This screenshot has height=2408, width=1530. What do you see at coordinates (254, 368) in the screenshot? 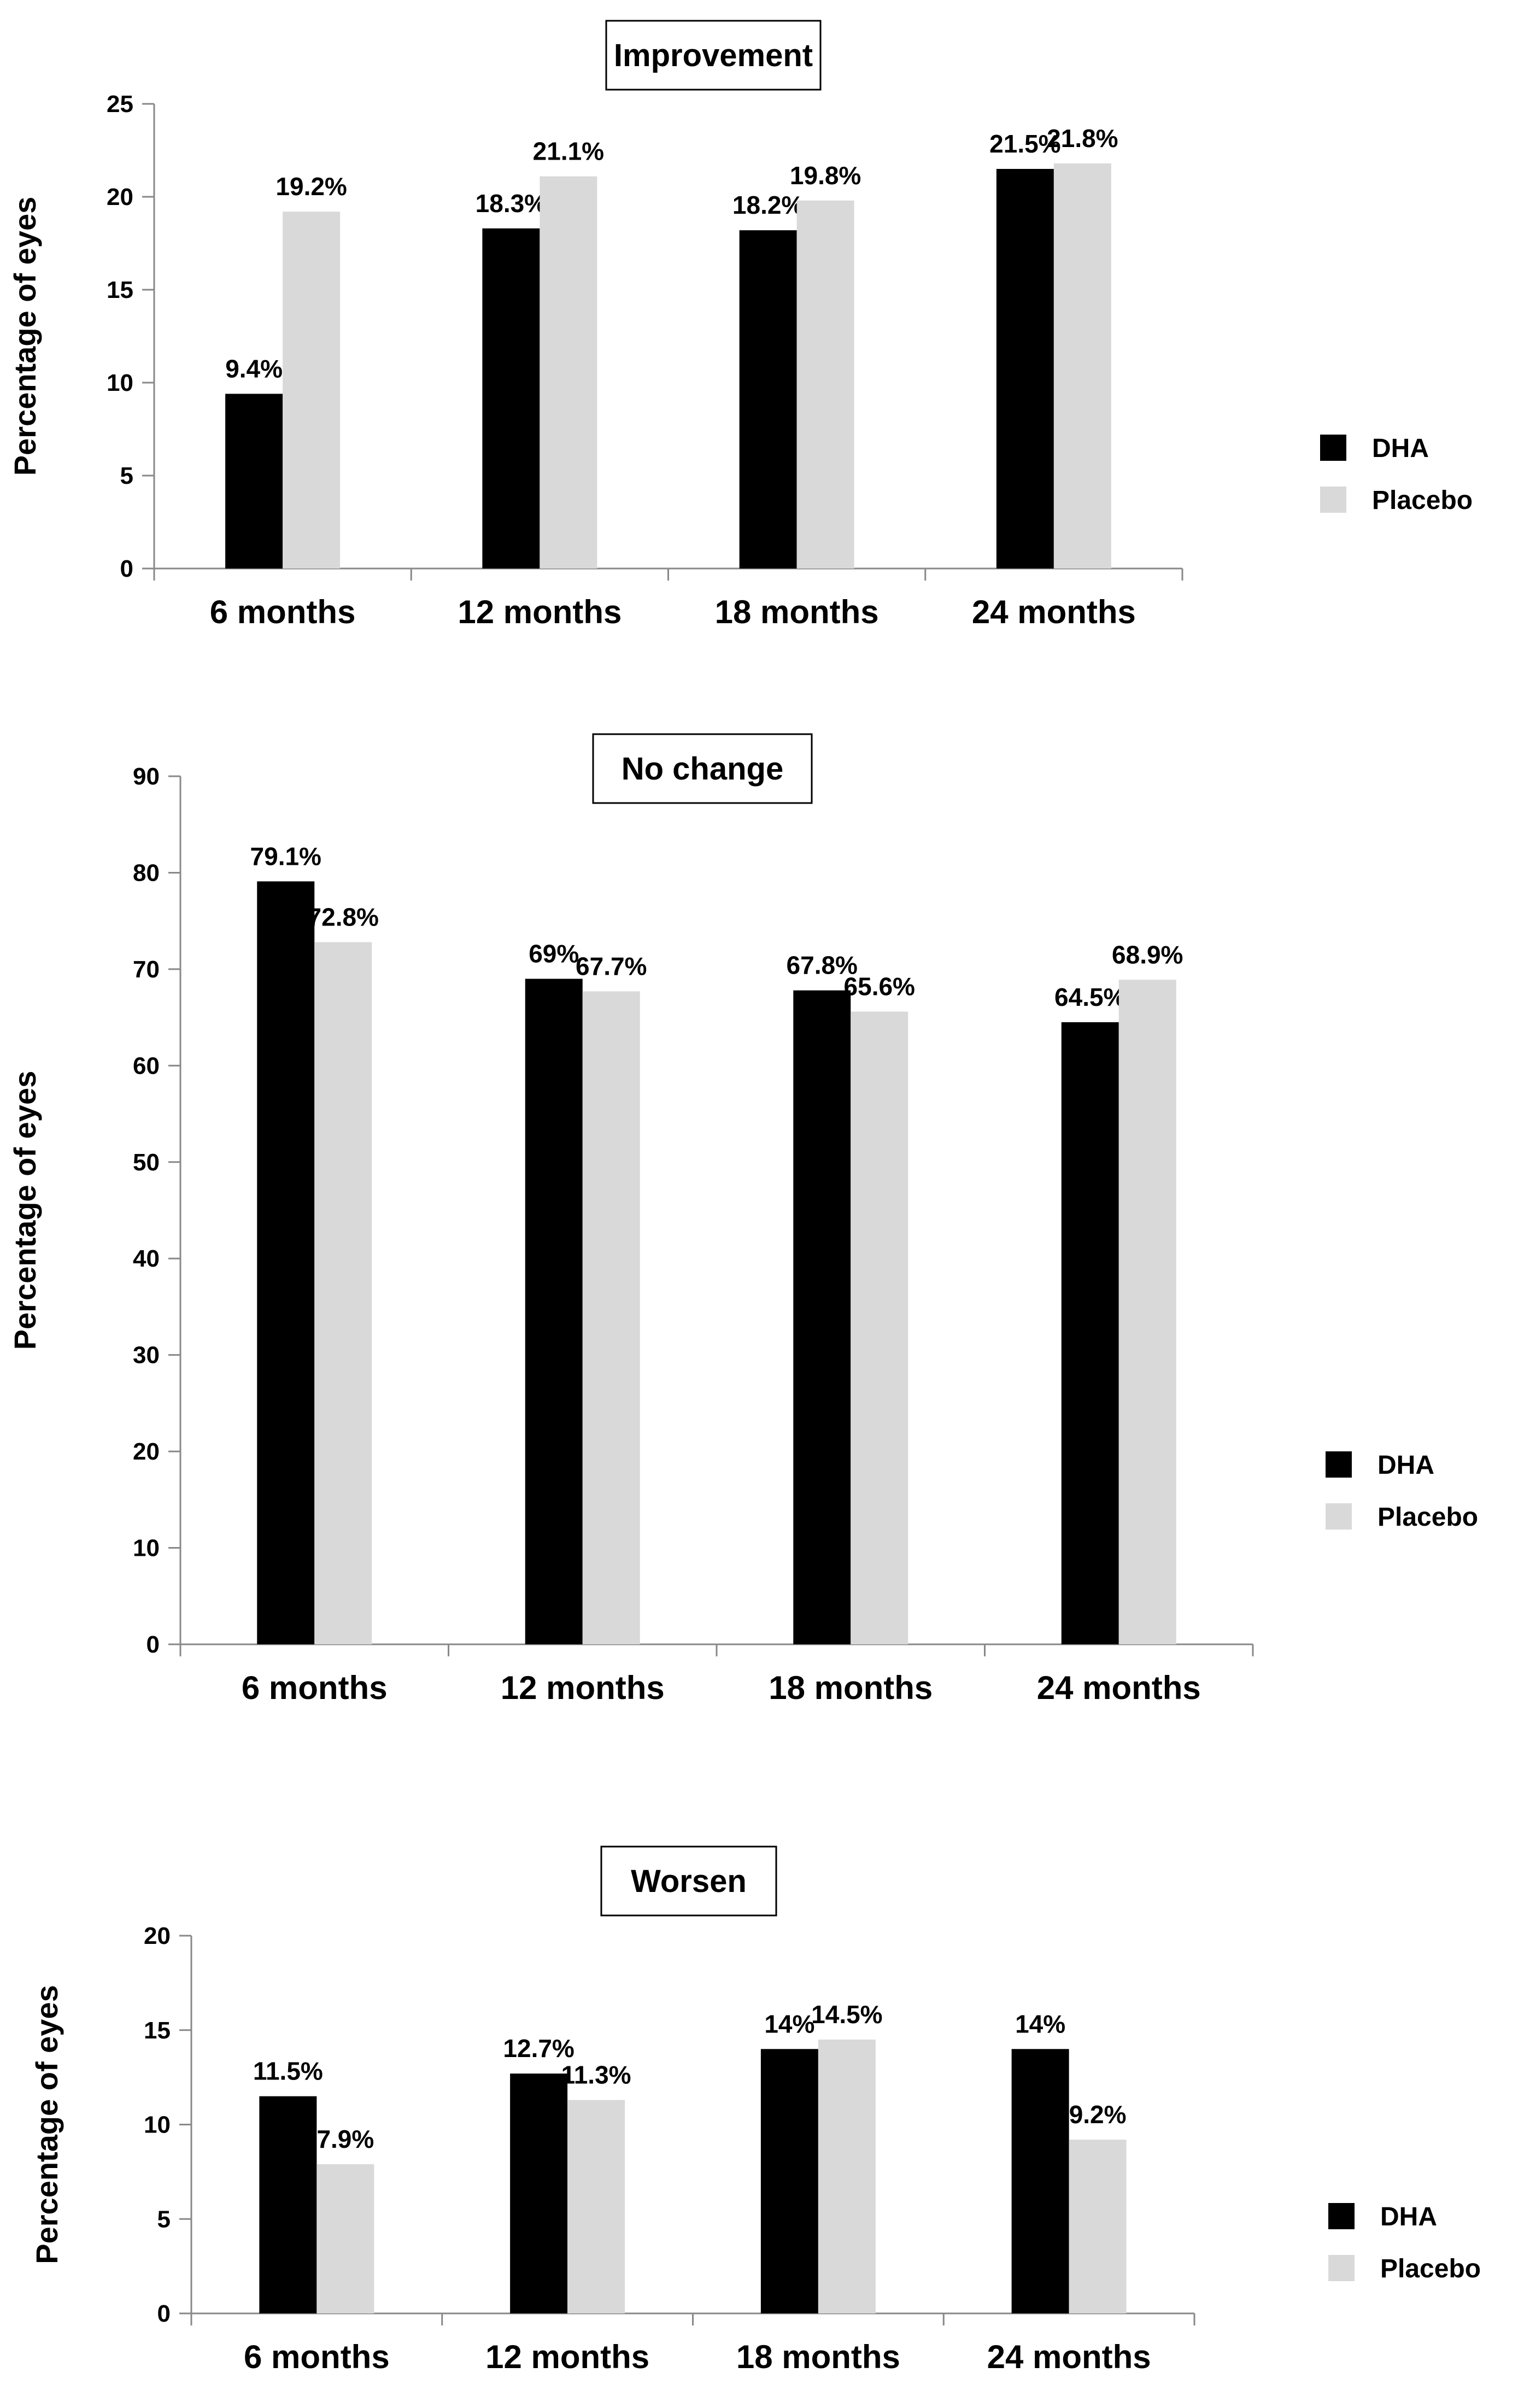
I see `data-label-dha: 9.4%` at bounding box center [254, 368].